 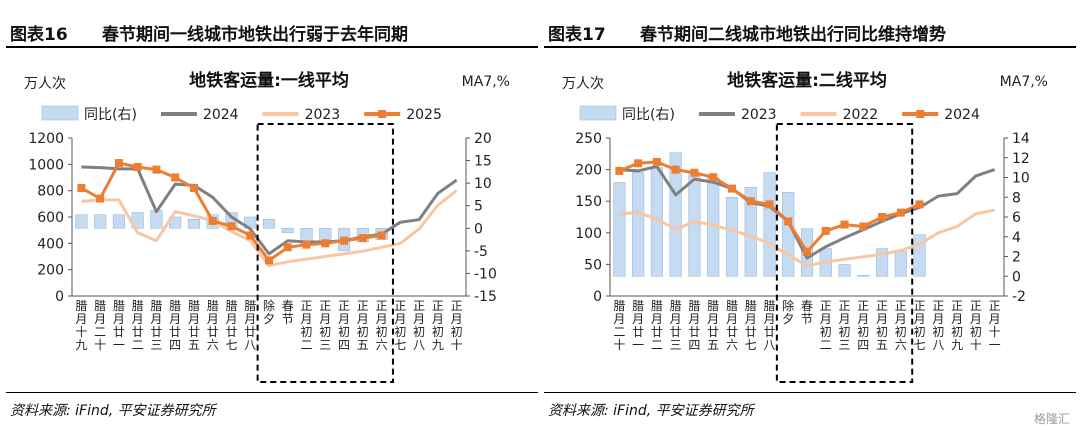 What do you see at coordinates (478, 207) in the screenshot?
I see `y-right-tick-label: 5` at bounding box center [478, 207].